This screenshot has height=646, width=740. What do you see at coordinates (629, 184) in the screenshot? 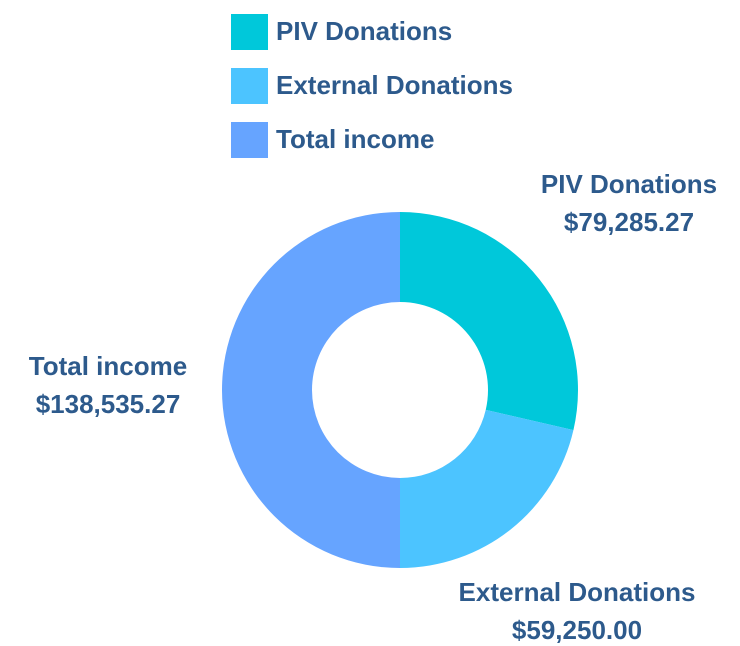
I see `slice-label: PIV Donations` at bounding box center [629, 184].